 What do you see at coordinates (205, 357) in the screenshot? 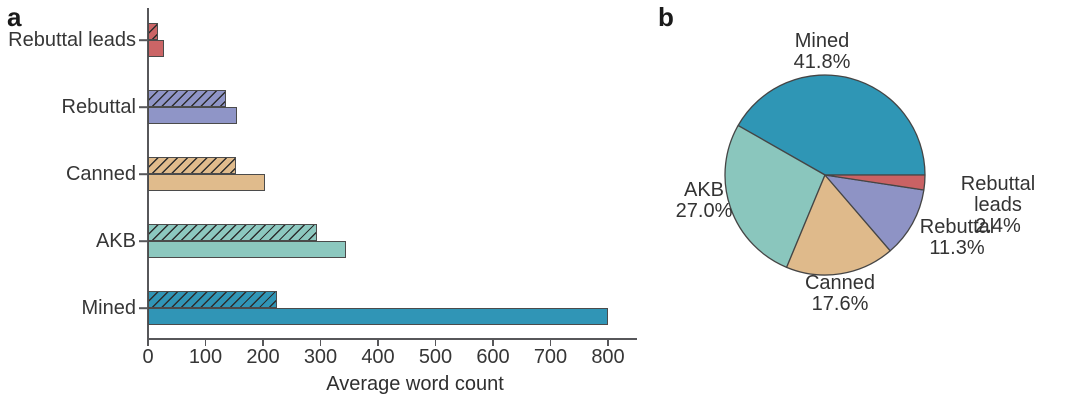
I see `x-tick-label-100: 100` at bounding box center [205, 357].